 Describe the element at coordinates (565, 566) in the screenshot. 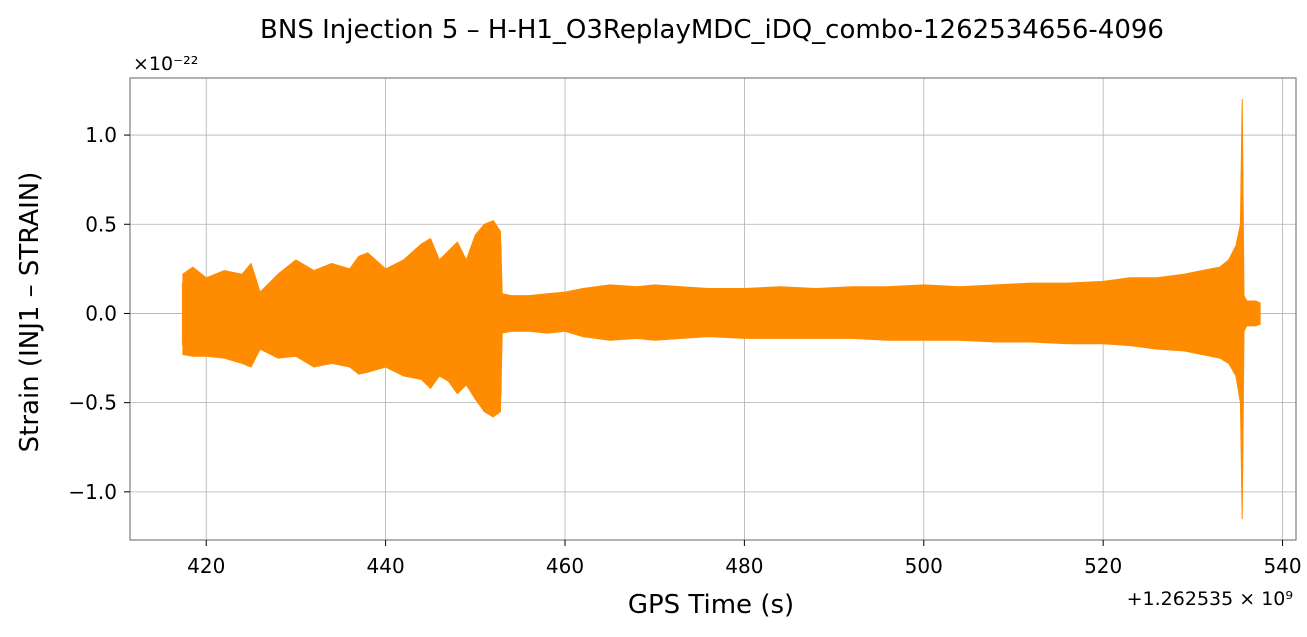

I see `x-tick-label: 460` at that location.